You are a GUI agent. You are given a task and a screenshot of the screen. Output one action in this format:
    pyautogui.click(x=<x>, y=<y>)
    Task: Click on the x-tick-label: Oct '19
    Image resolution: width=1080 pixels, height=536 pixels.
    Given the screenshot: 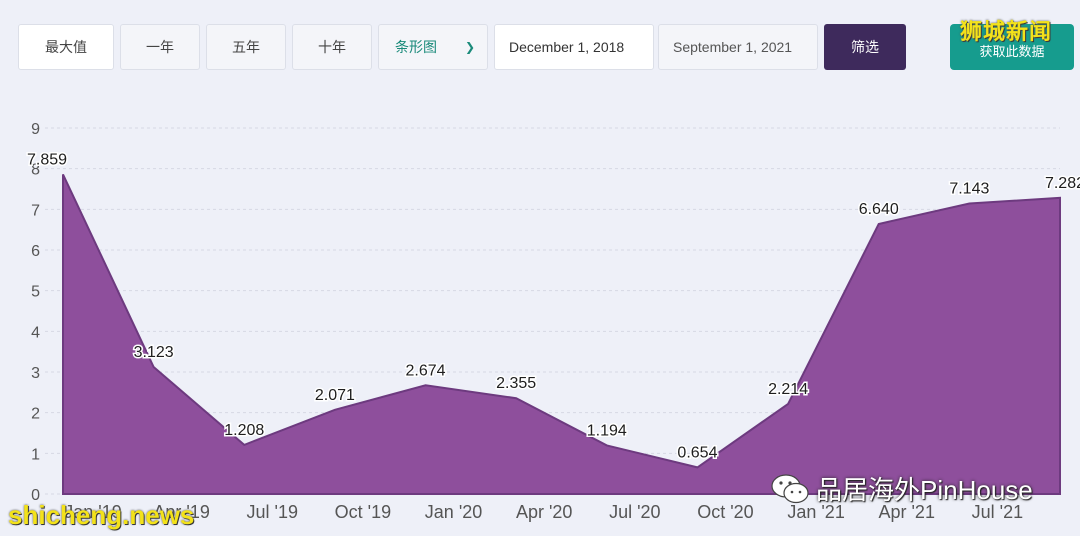 What is the action you would take?
    pyautogui.click(x=363, y=512)
    